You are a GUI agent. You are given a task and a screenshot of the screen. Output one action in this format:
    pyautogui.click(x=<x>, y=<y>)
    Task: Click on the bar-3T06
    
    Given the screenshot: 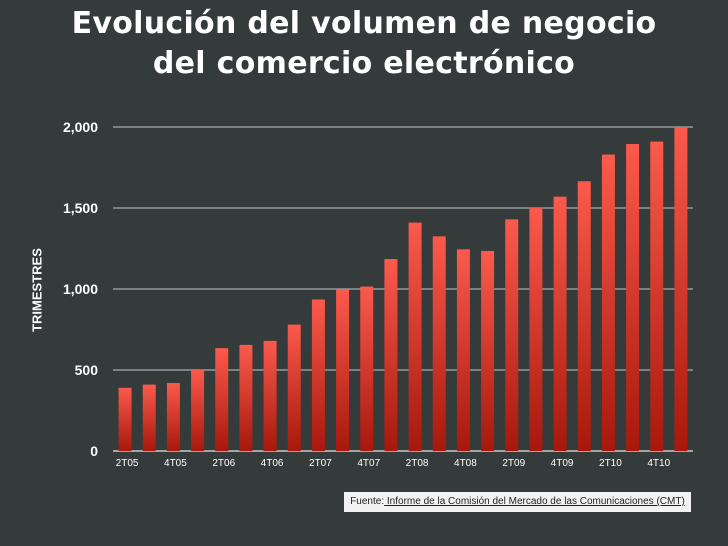 What is the action you would take?
    pyautogui.click(x=246, y=397)
    